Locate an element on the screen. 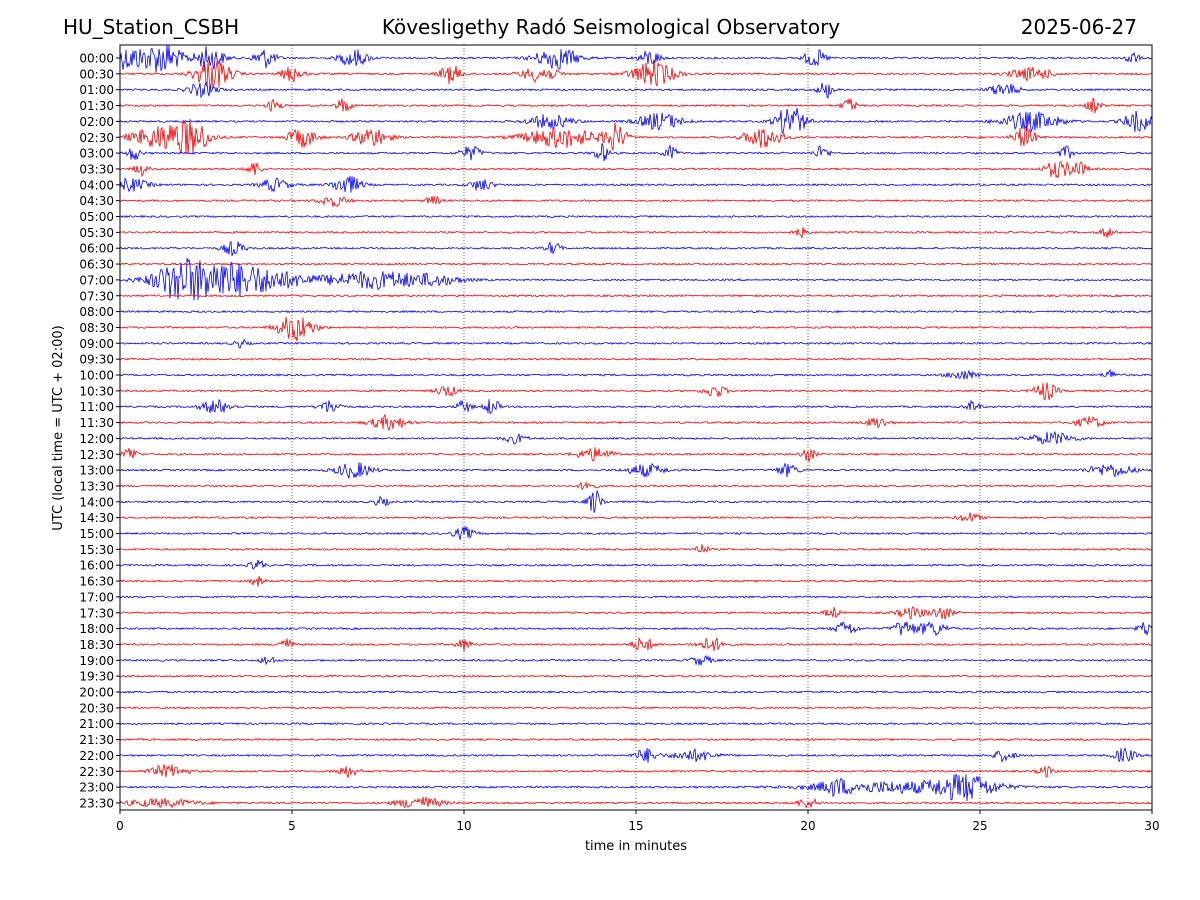 The image size is (1200, 900). x-tick-label: 5 is located at coordinates (292, 826).